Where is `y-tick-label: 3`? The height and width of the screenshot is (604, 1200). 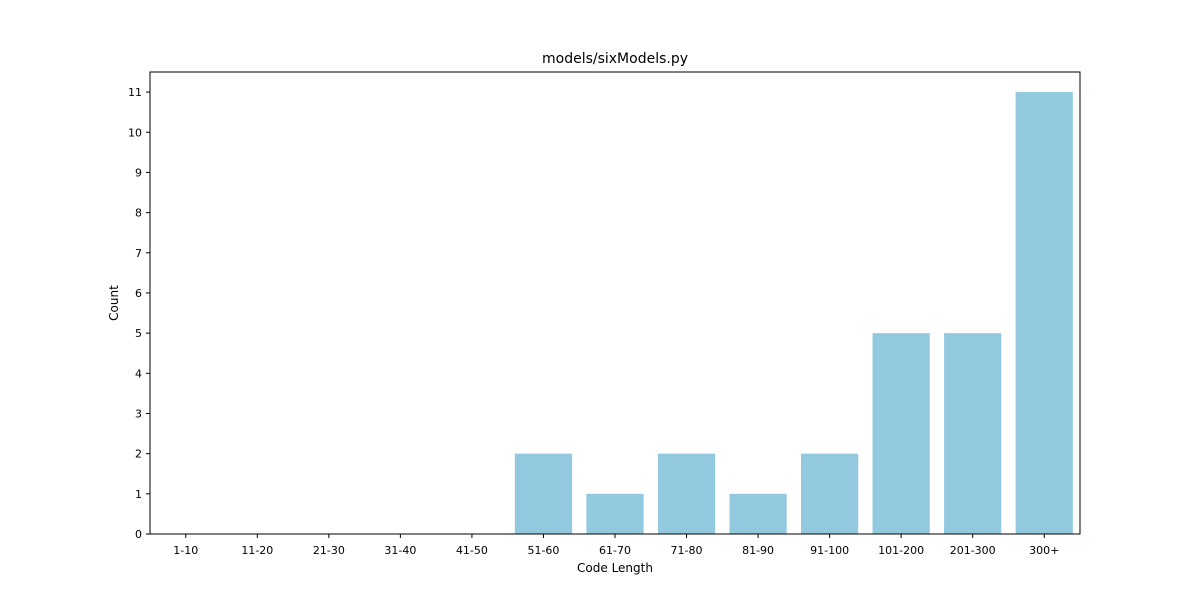
y-tick-label: 3 is located at coordinates (138, 413).